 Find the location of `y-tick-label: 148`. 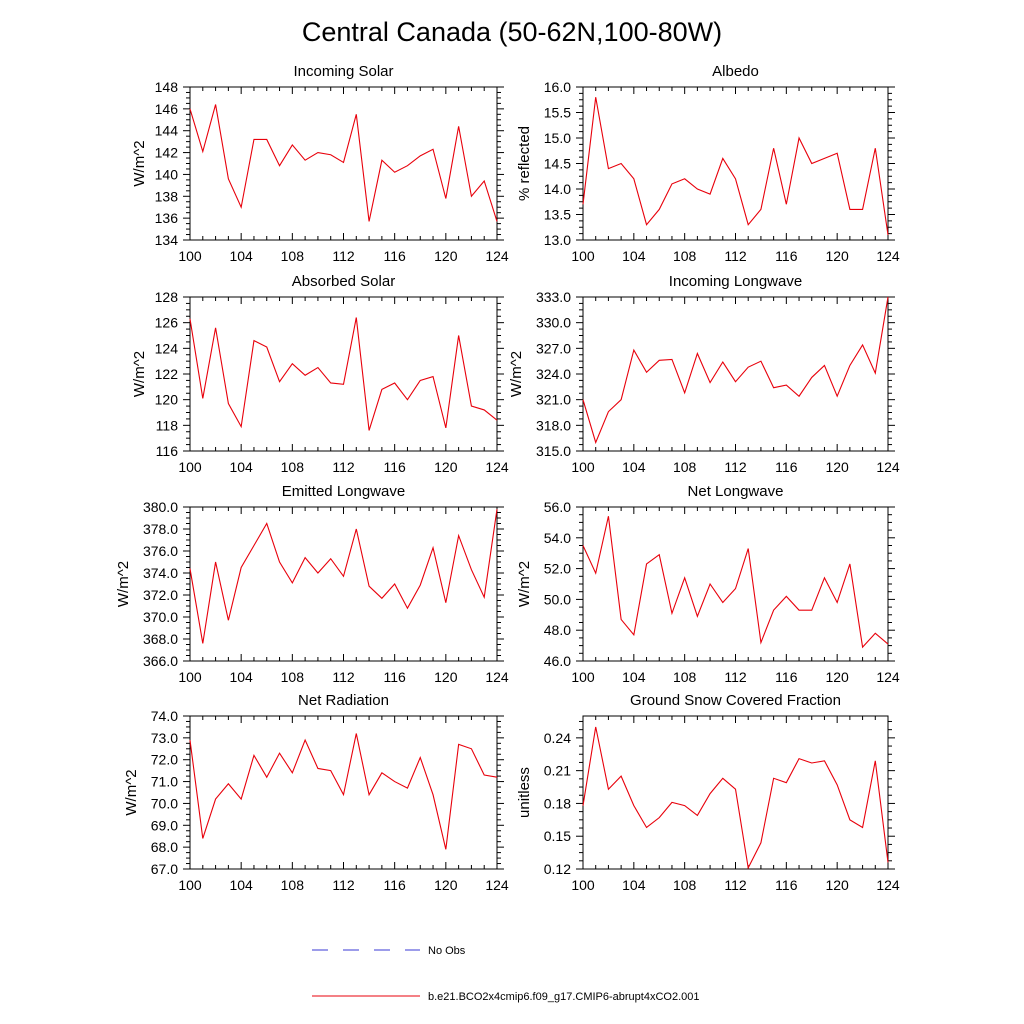

y-tick-label: 148 is located at coordinates (167, 87).